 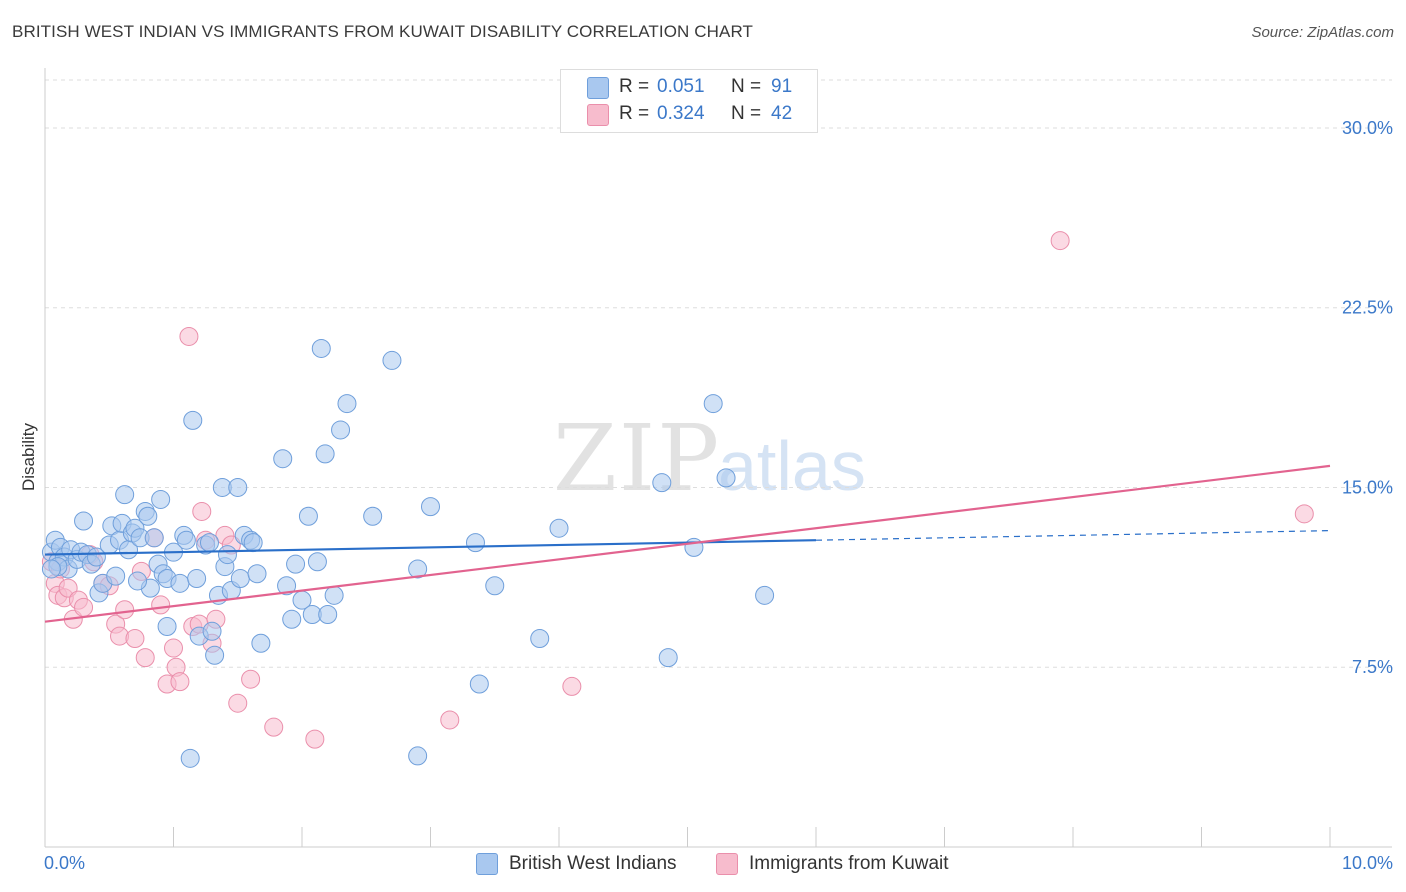 I want to click on source-label: Source: ZipAtlas.com, so click(x=1322, y=32).